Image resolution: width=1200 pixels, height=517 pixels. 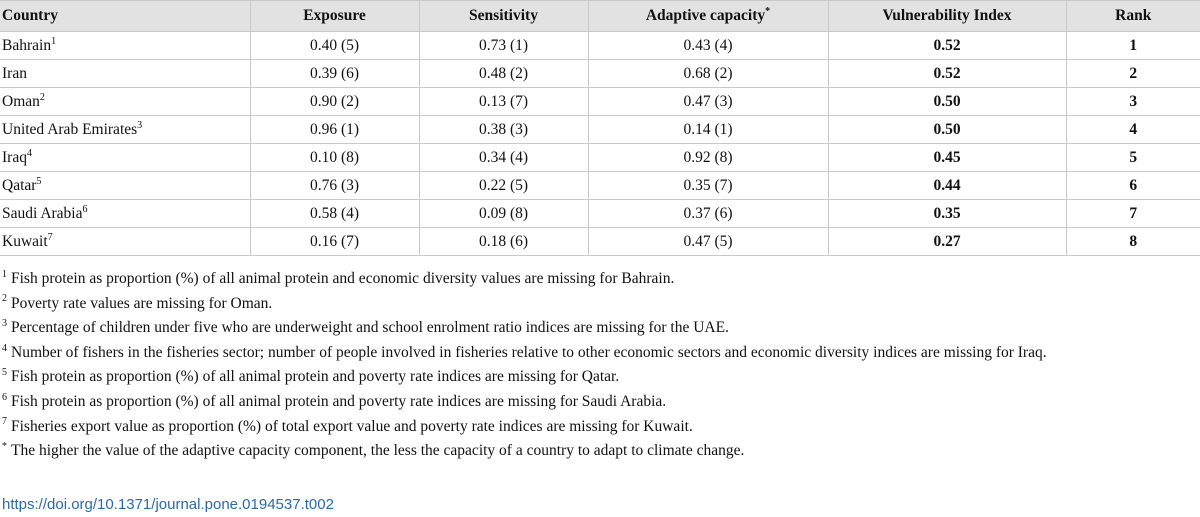 I want to click on header-adaptive-capacity: Adaptive capacity*, so click(x=708, y=16).